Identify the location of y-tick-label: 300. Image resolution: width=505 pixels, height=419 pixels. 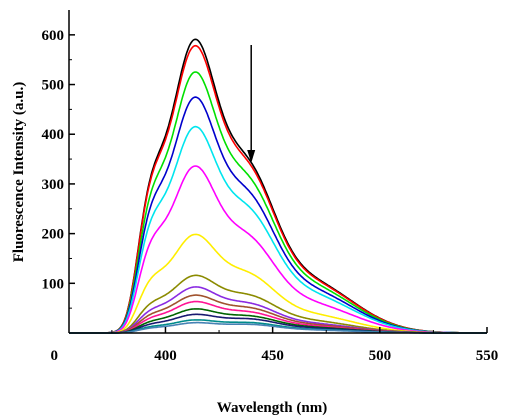
(53, 185).